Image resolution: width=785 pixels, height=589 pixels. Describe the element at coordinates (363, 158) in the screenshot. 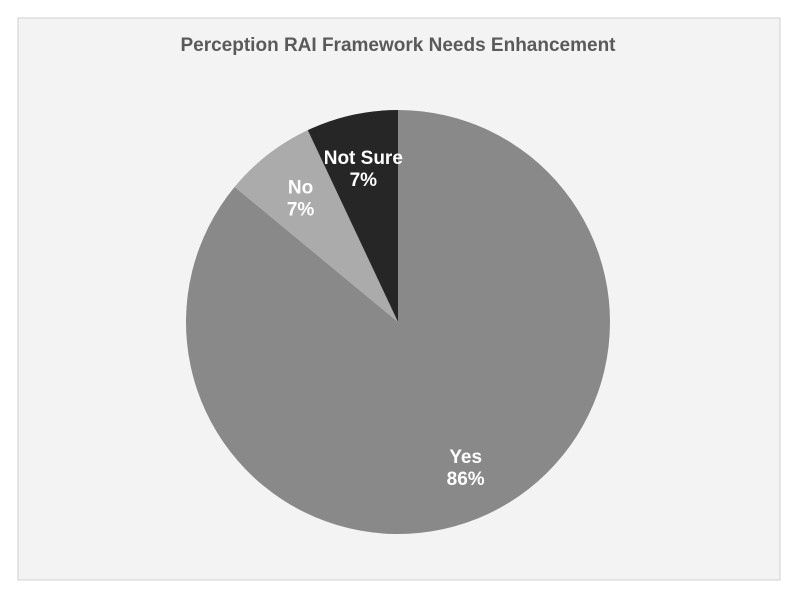

I see `data-label-category: Not Sure` at that location.